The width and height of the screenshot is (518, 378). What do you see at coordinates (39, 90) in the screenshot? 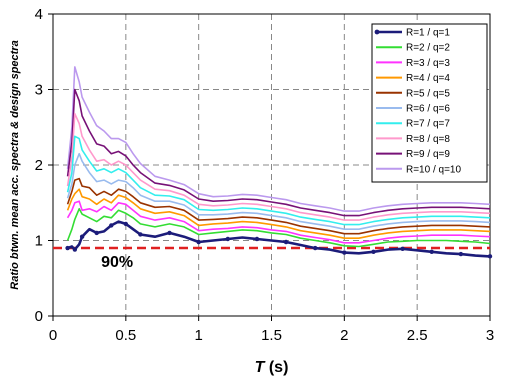
I see `y-tick-label: 3` at bounding box center [39, 90].